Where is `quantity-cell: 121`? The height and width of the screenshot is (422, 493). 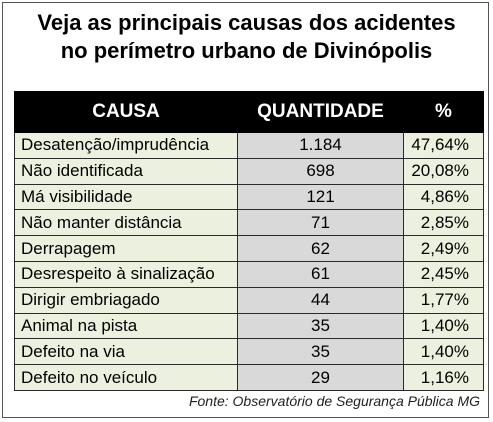 quantity-cell: 121 is located at coordinates (320, 197).